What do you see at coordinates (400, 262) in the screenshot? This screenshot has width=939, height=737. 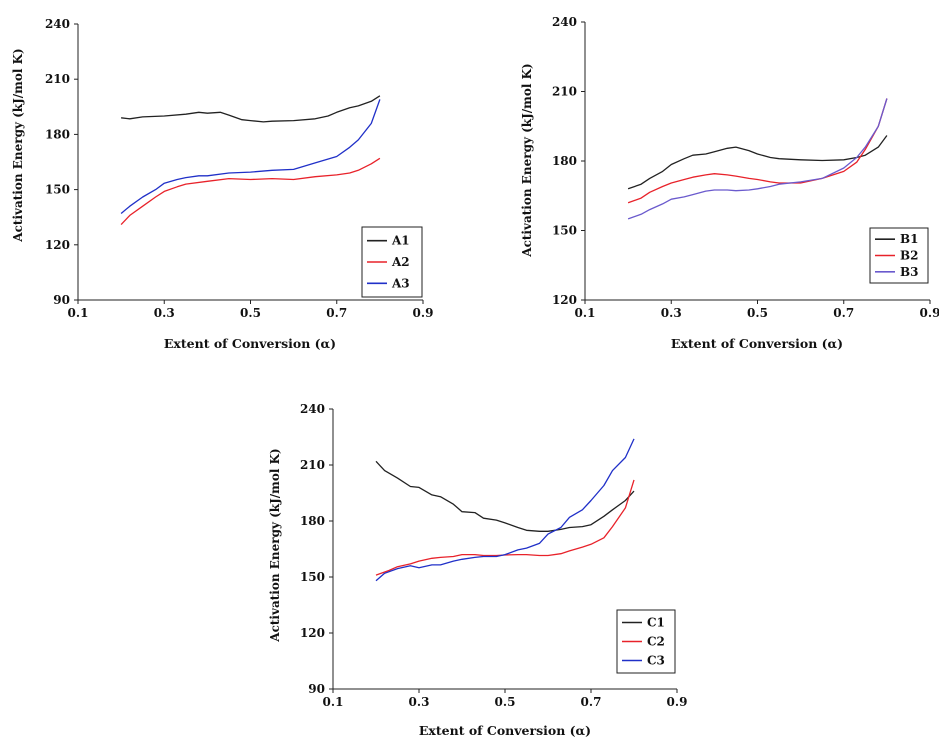 I see `legend-label-a2: A2` at bounding box center [400, 262].